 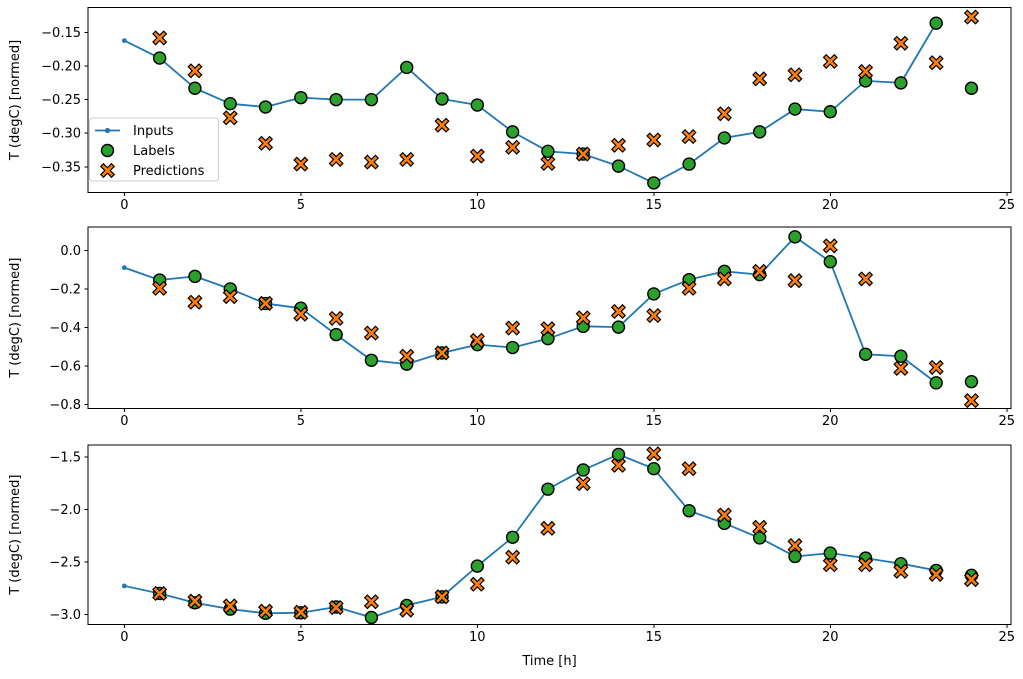 I want to click on y-axis-ticks: −0.8 −0.6 −0.4 −0.2 0.0, so click(x=68, y=328).